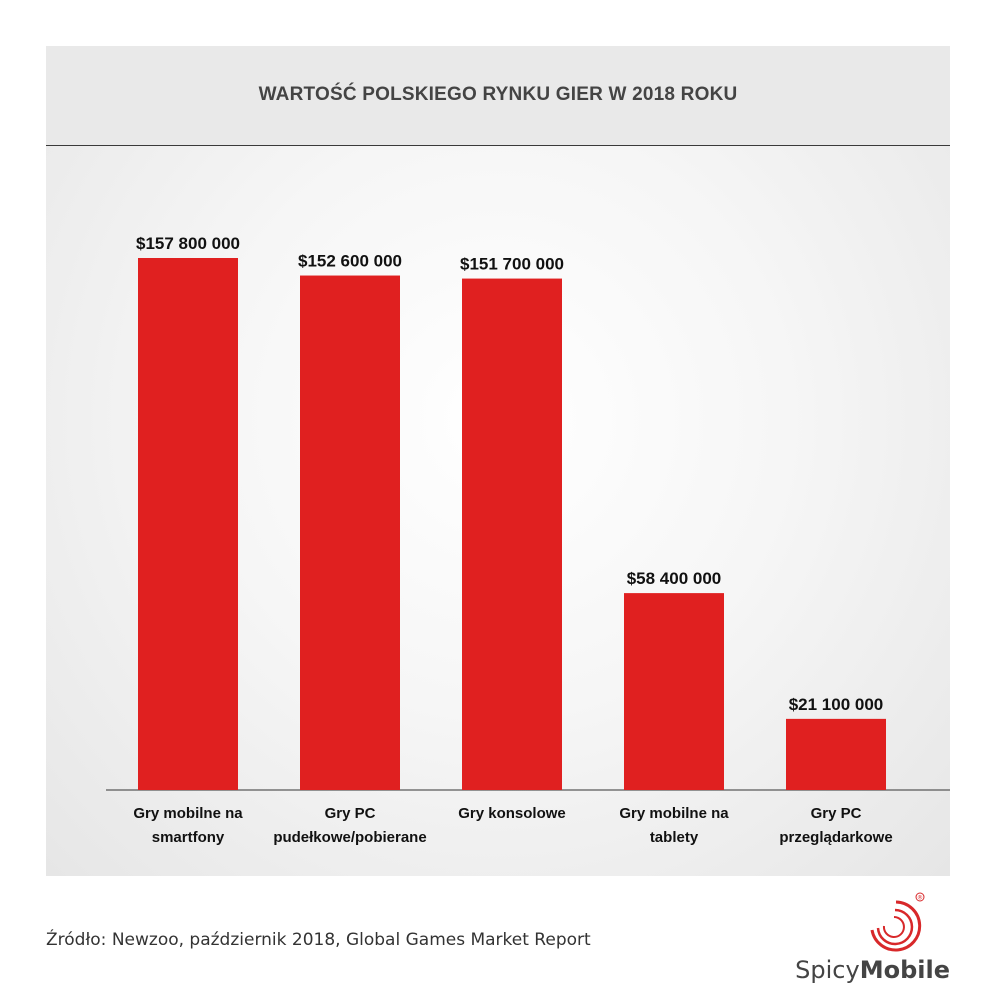 The image size is (1000, 1000). I want to click on data-label: $58 400 000, so click(674, 578).